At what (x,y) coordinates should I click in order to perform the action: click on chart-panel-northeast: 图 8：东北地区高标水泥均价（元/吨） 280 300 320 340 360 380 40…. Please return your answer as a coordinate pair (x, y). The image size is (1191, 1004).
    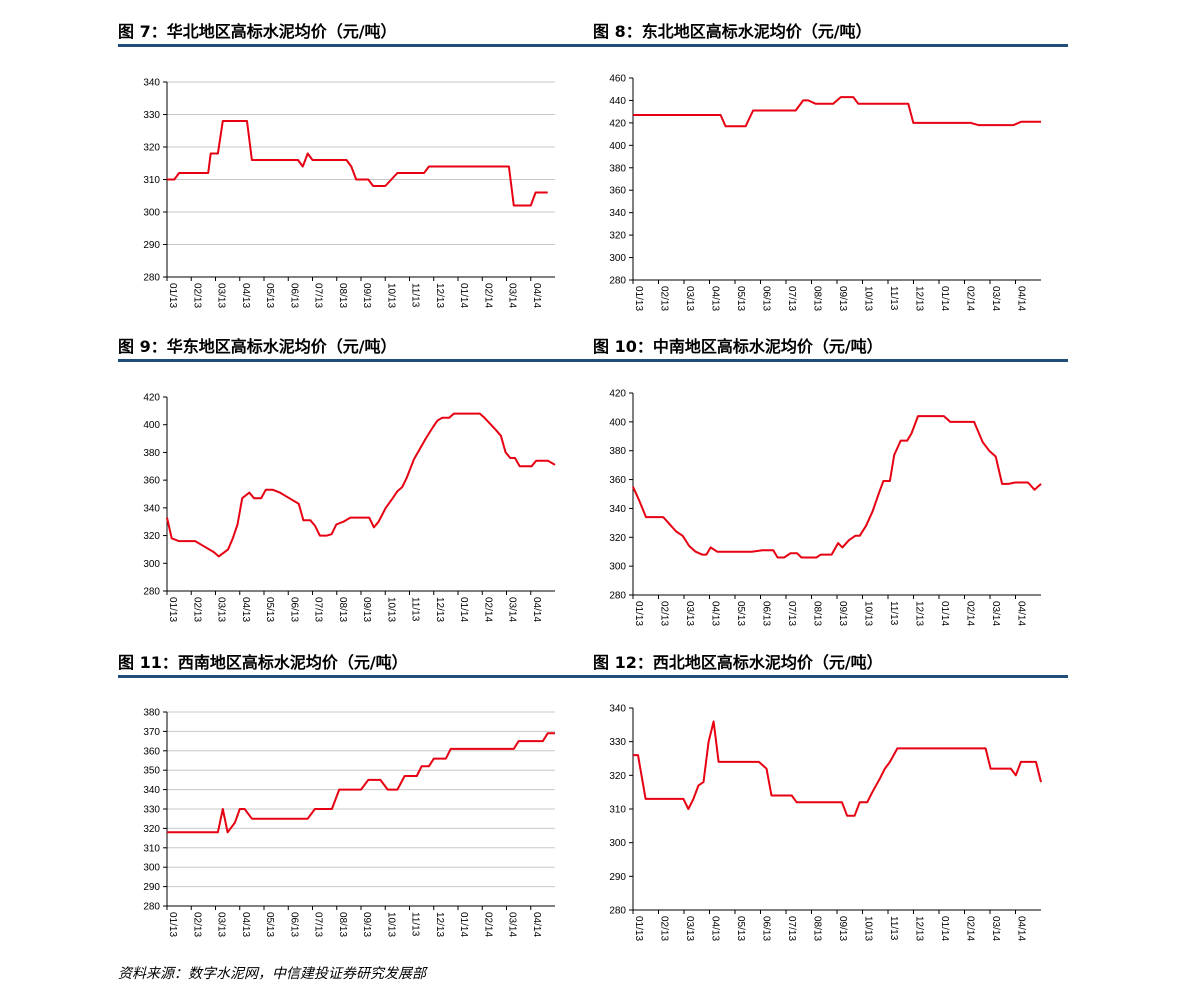
    Looking at the image, I should click on (830, 173).